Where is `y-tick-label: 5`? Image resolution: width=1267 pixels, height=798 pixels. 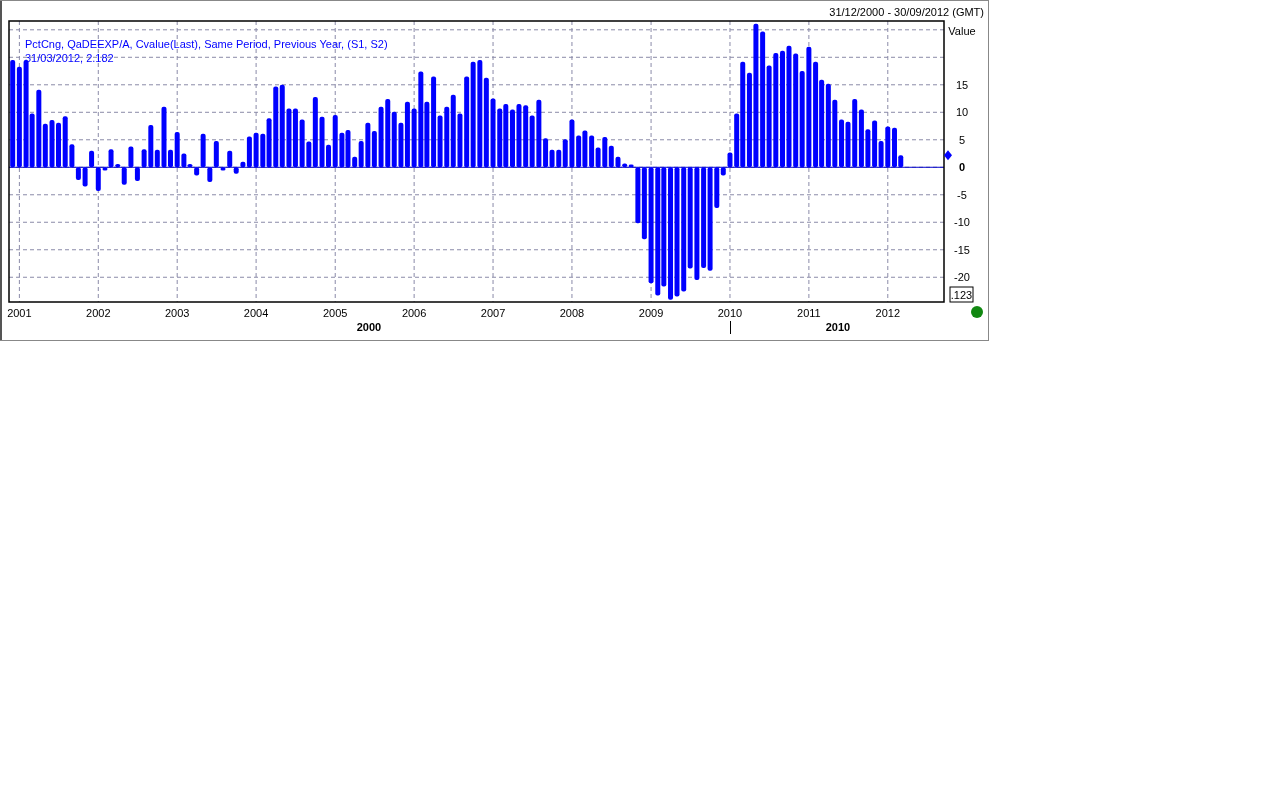
y-tick-label: 5 is located at coordinates (962, 139).